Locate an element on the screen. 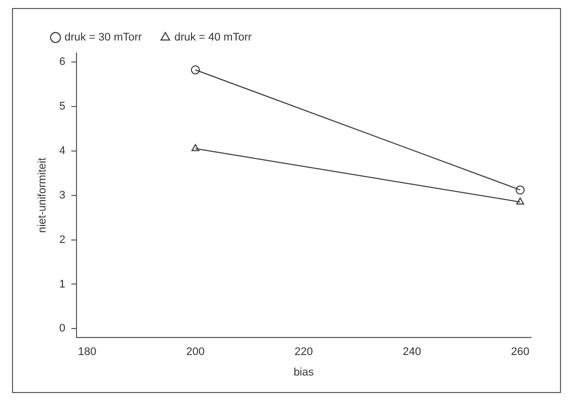 The width and height of the screenshot is (573, 401). y-tick-label: 2 is located at coordinates (62, 240).